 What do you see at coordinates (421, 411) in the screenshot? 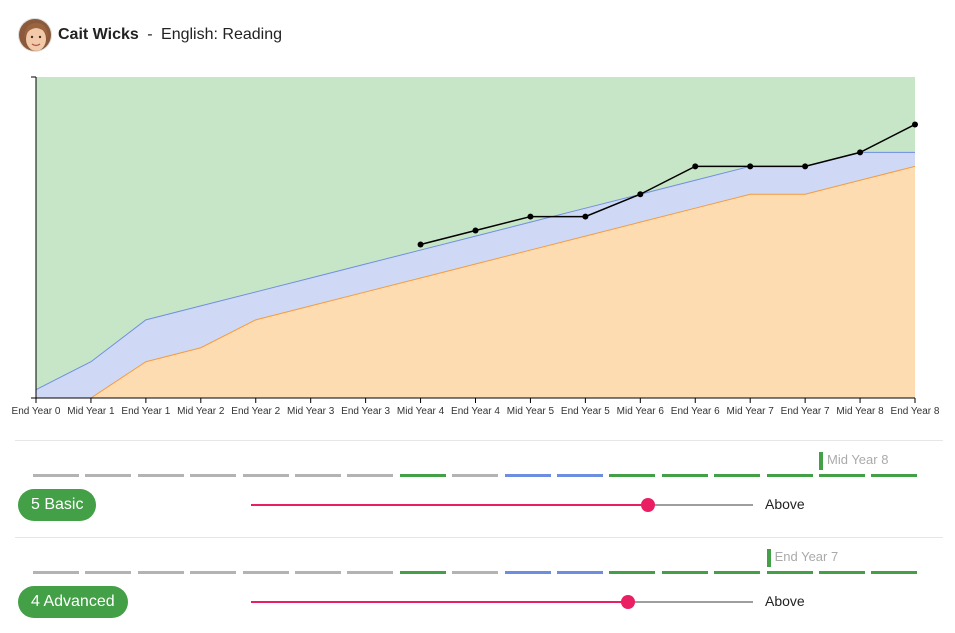
I see `x-tick-label: Mid Year 4` at bounding box center [421, 411].